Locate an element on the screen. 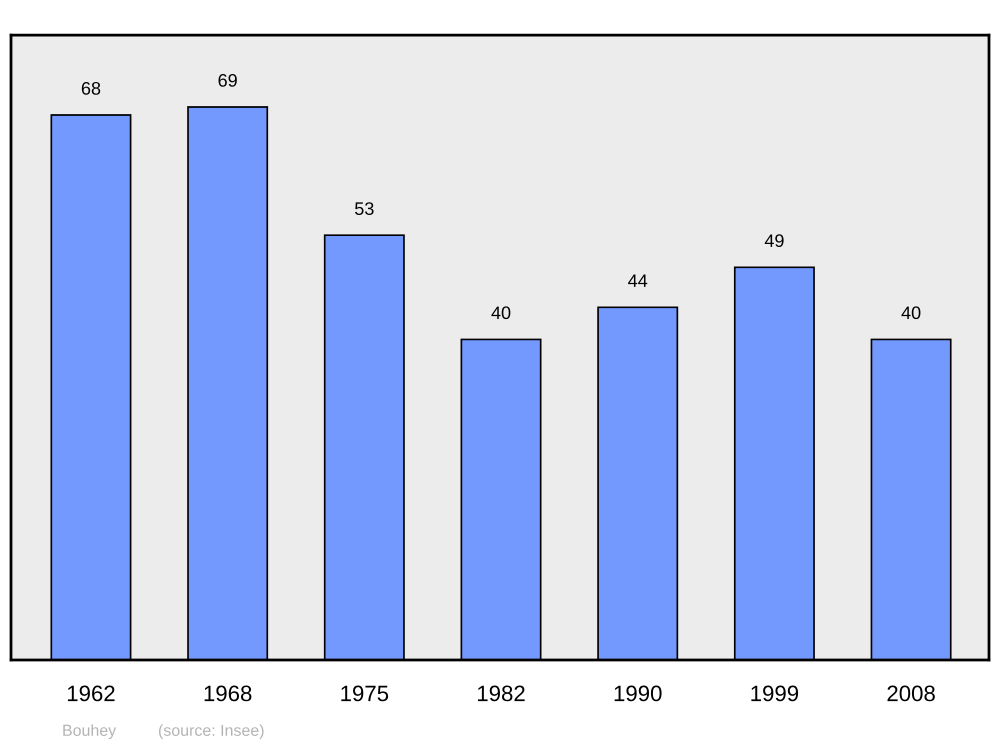  text: Bouhey is located at coordinates (89, 732).